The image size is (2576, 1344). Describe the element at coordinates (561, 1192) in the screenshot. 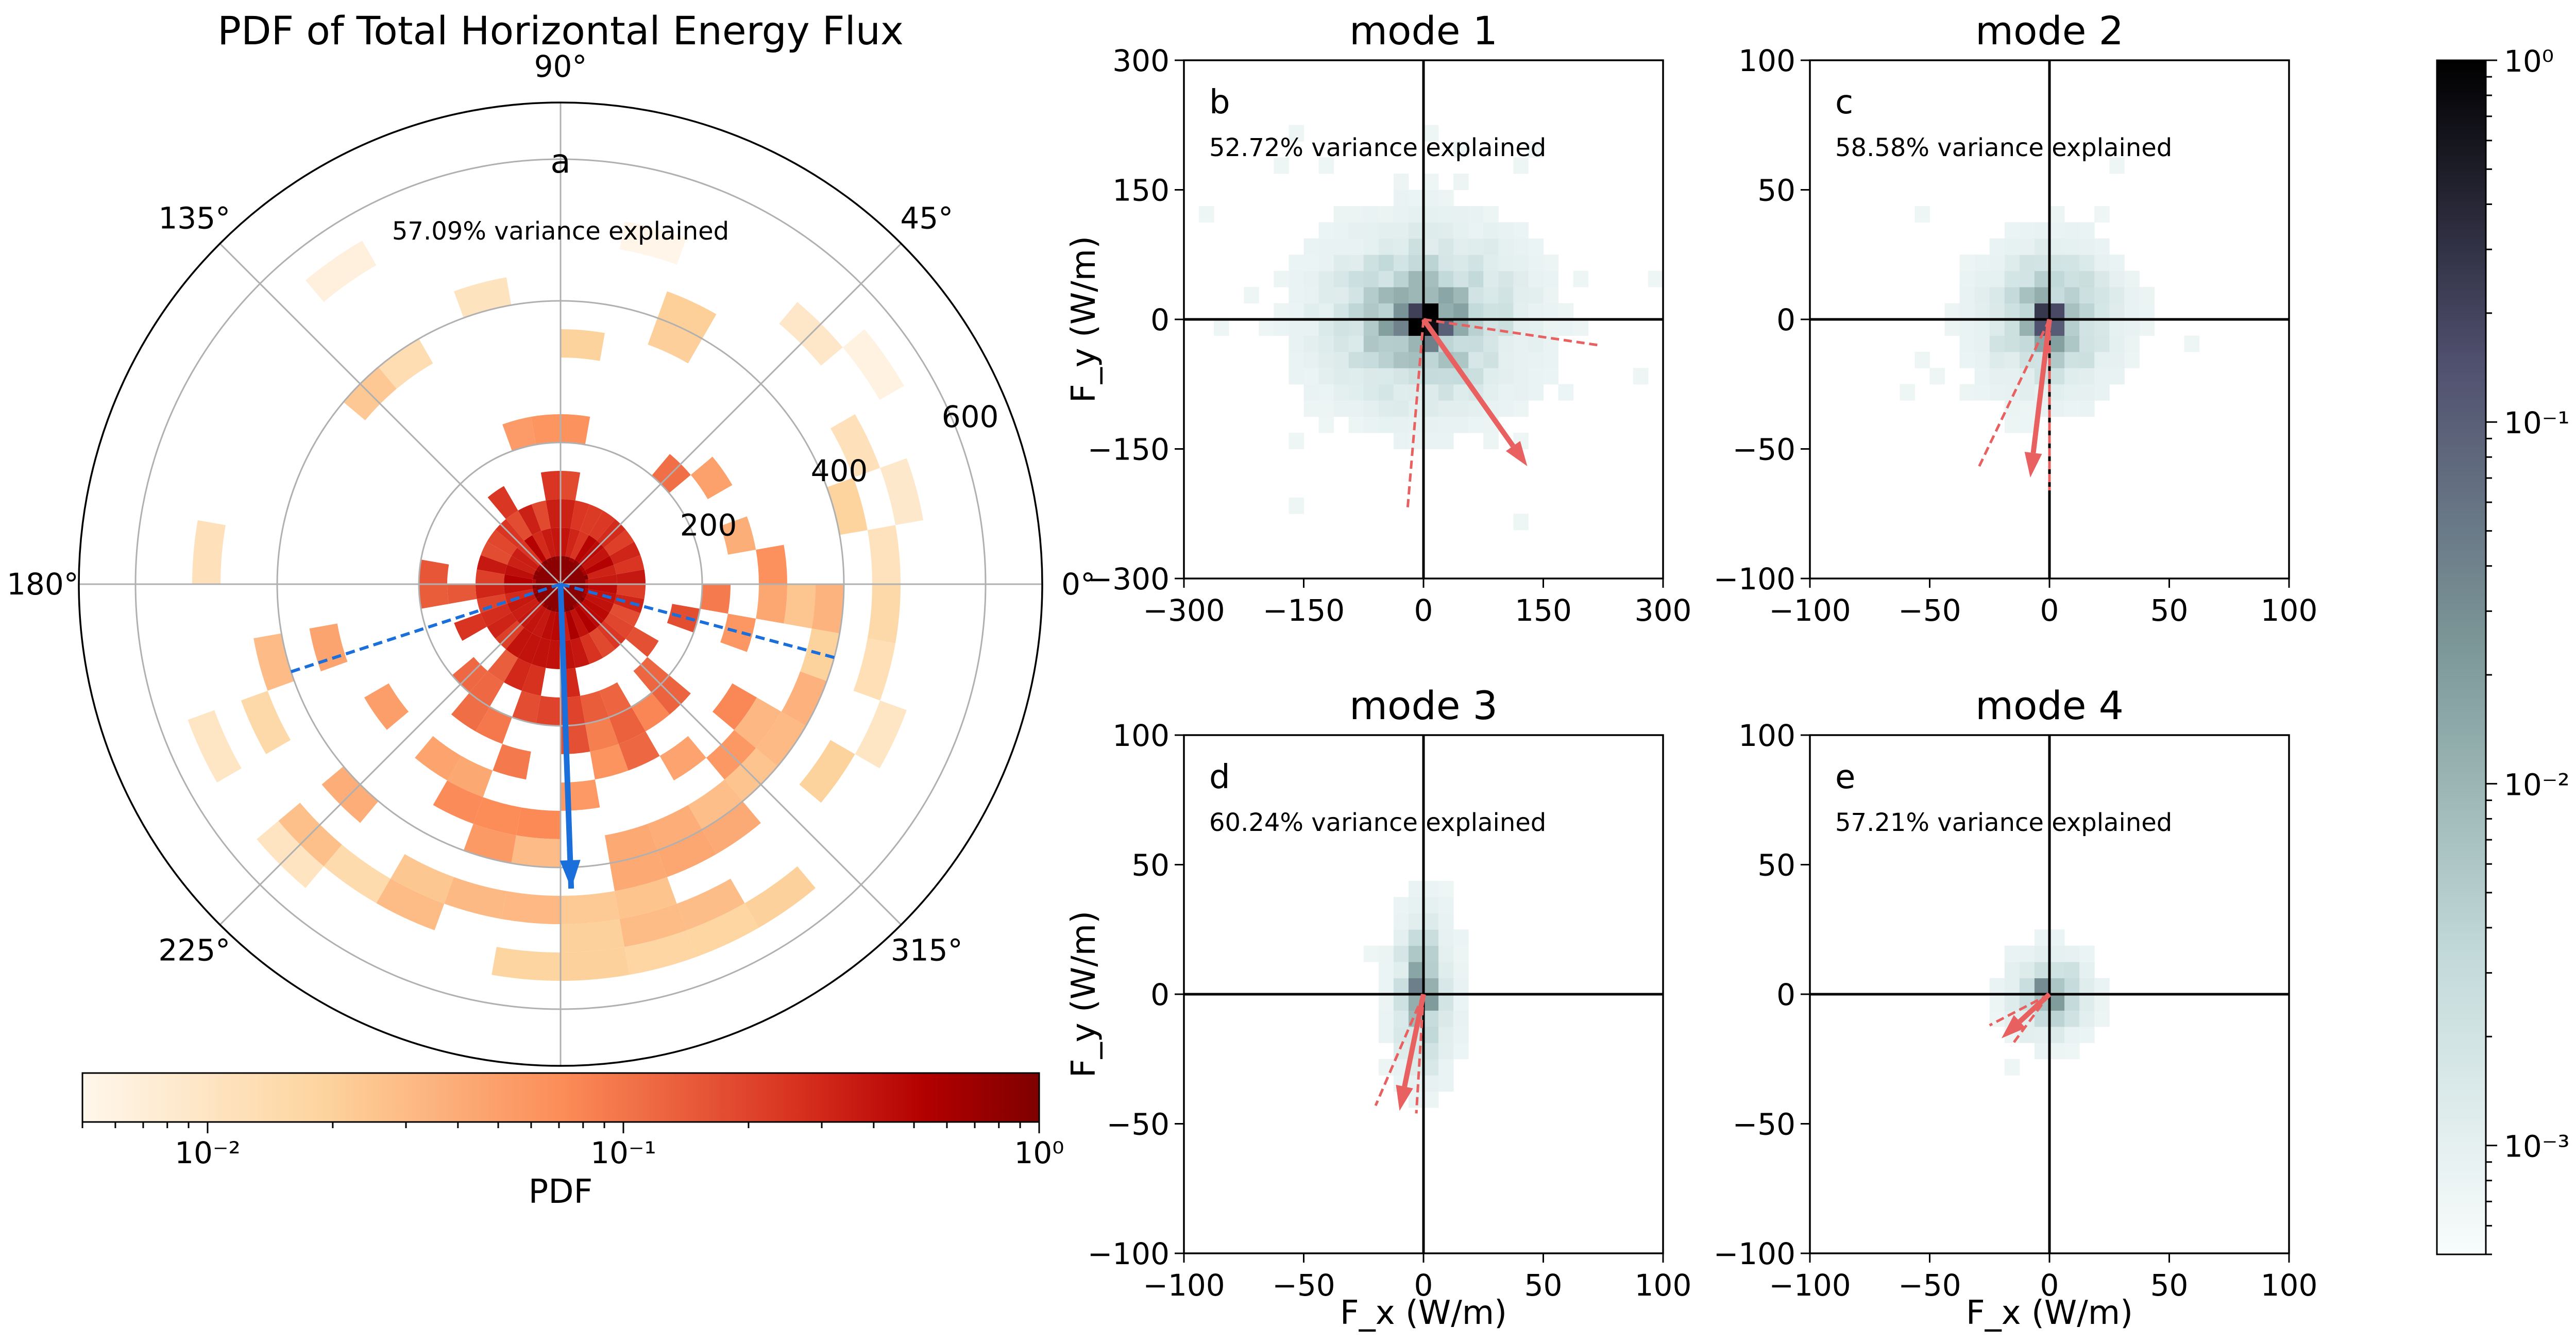

I see `colorbar-label: PDF` at that location.